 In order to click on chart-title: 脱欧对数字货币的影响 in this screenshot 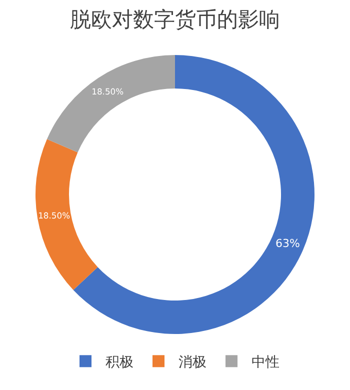, I will do `click(175, 19)`.